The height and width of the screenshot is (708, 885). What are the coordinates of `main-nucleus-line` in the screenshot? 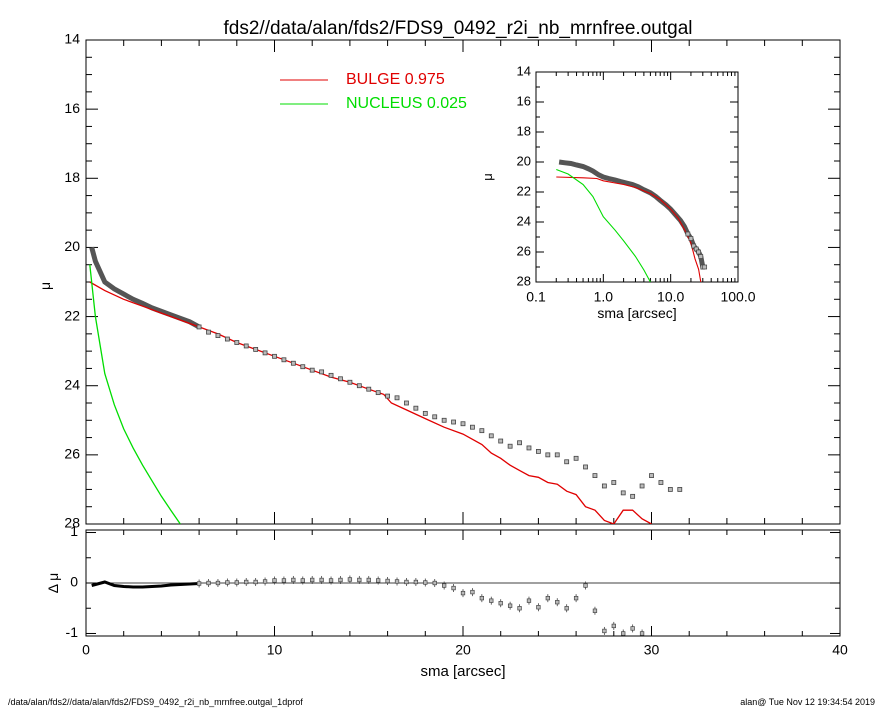 It's located at (135, 394).